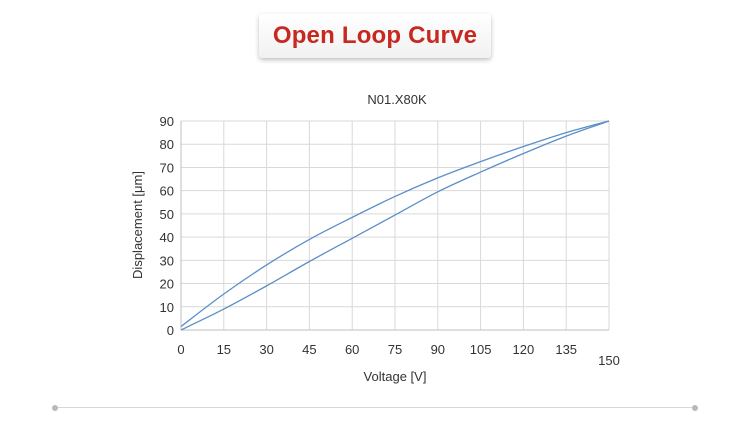 The image size is (750, 432). I want to click on x-tick-label: 30, so click(266, 349).